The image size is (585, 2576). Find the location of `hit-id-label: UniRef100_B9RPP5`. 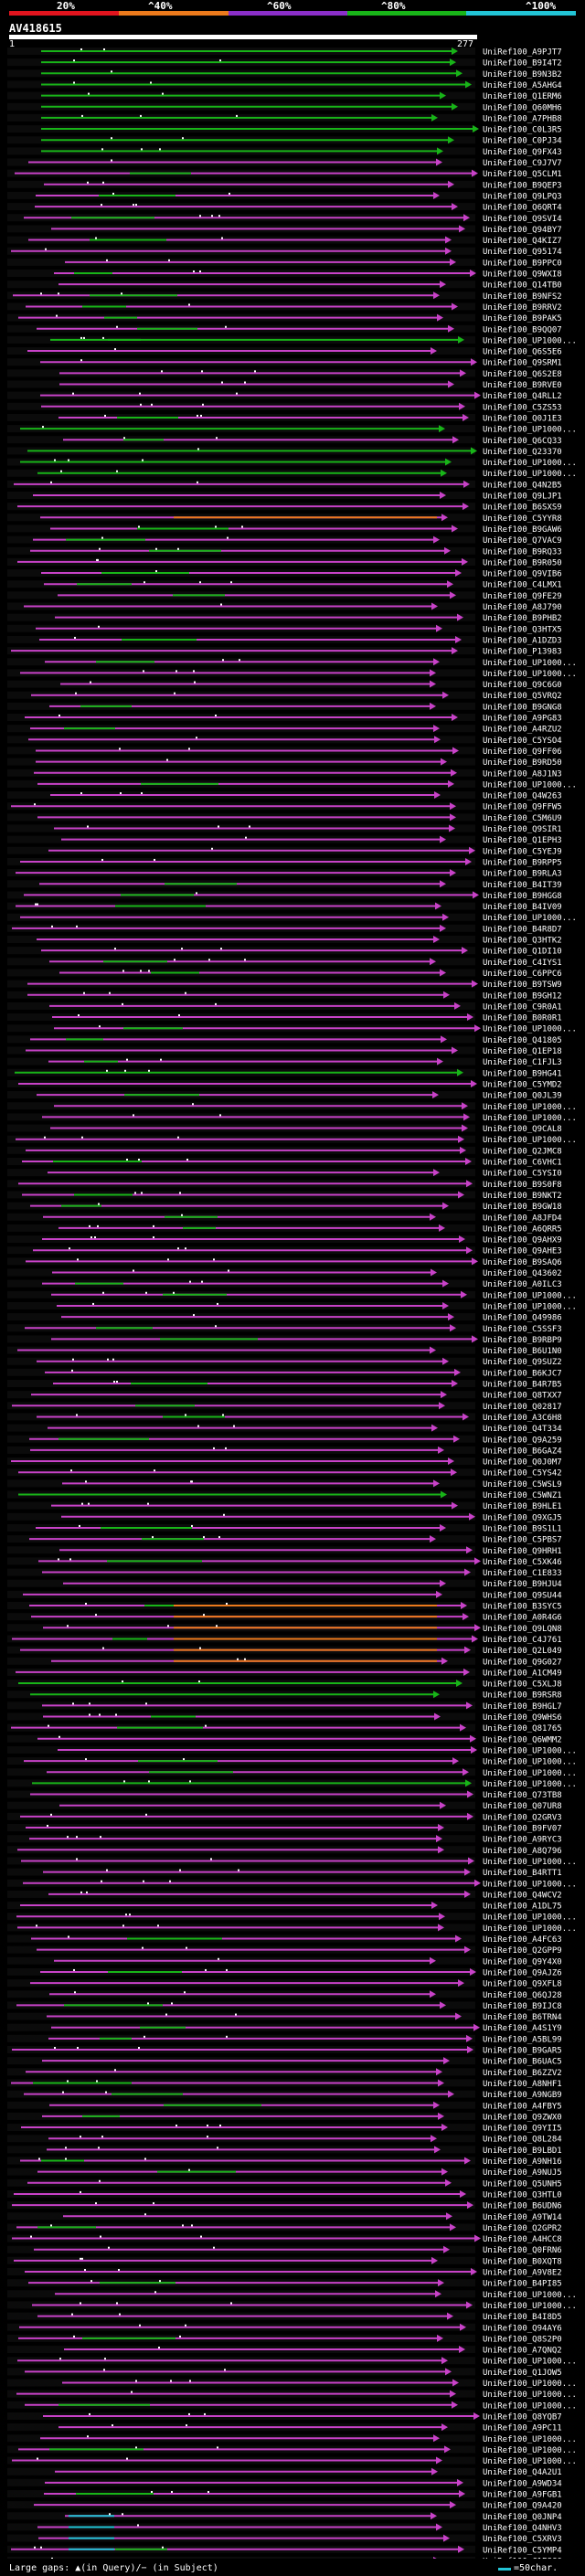

hit-id-label: UniRef100_B9RPP5 is located at coordinates (522, 862).